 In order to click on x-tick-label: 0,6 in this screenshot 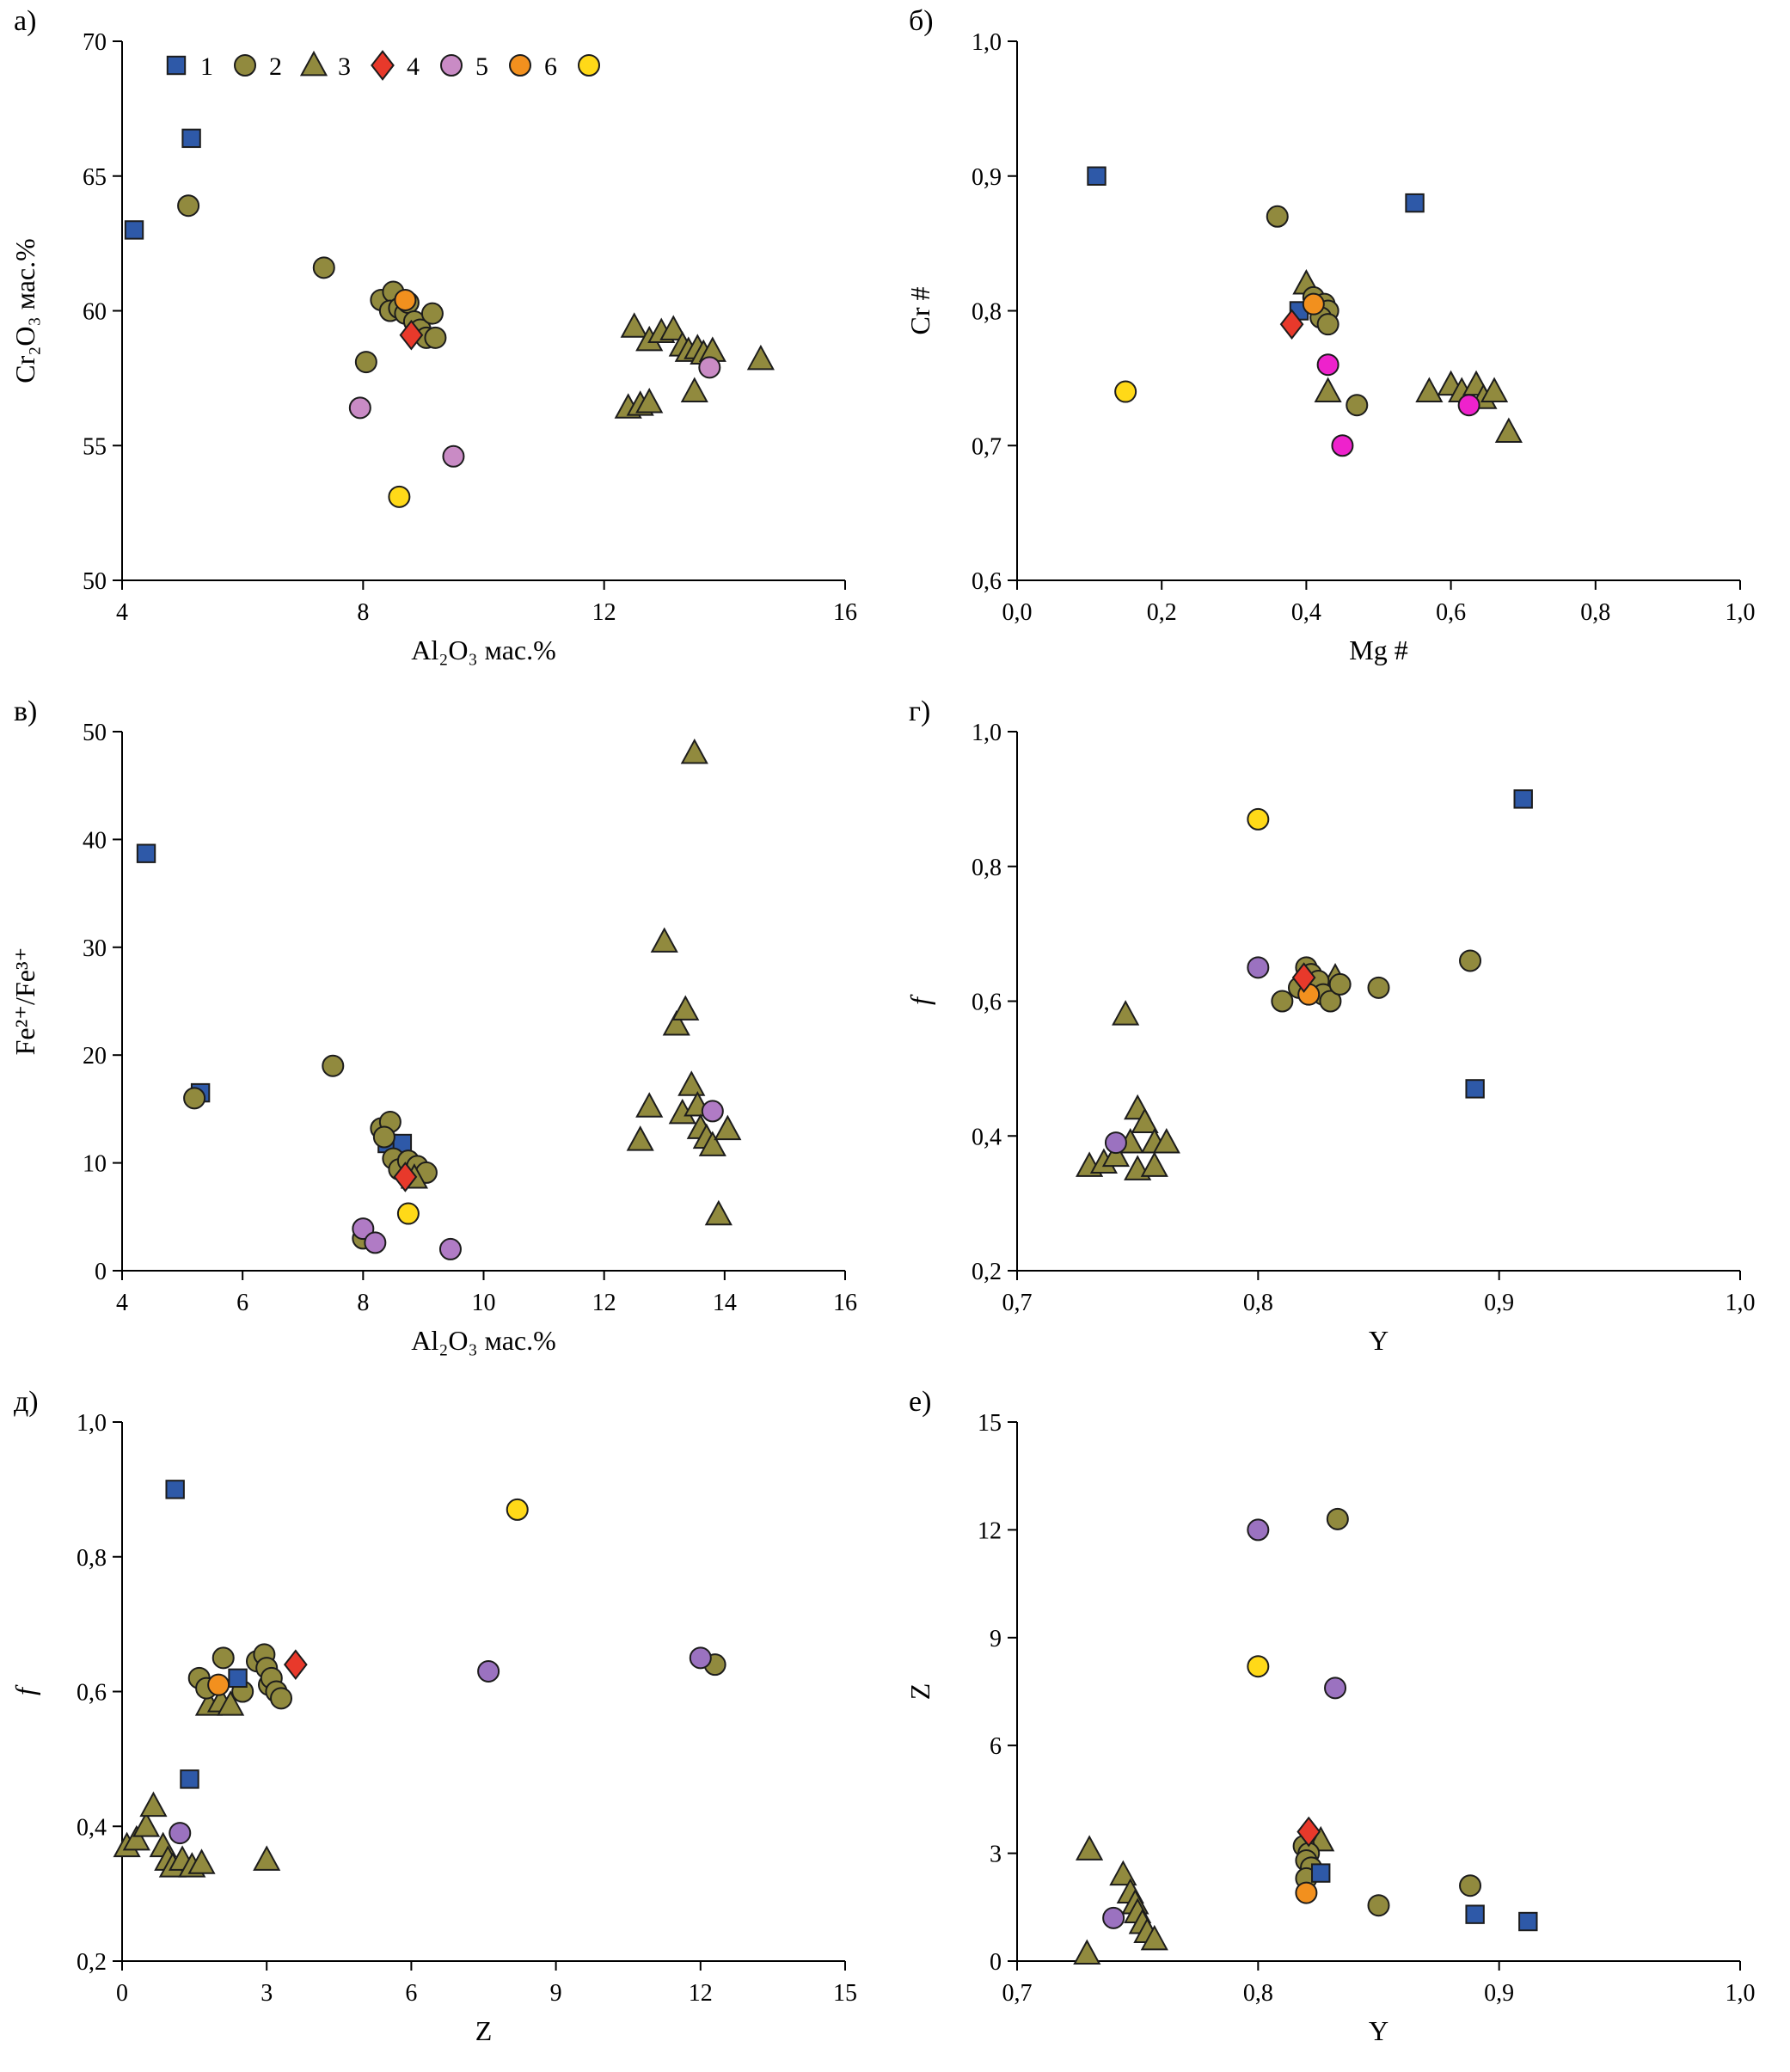, I will do `click(1451, 613)`.